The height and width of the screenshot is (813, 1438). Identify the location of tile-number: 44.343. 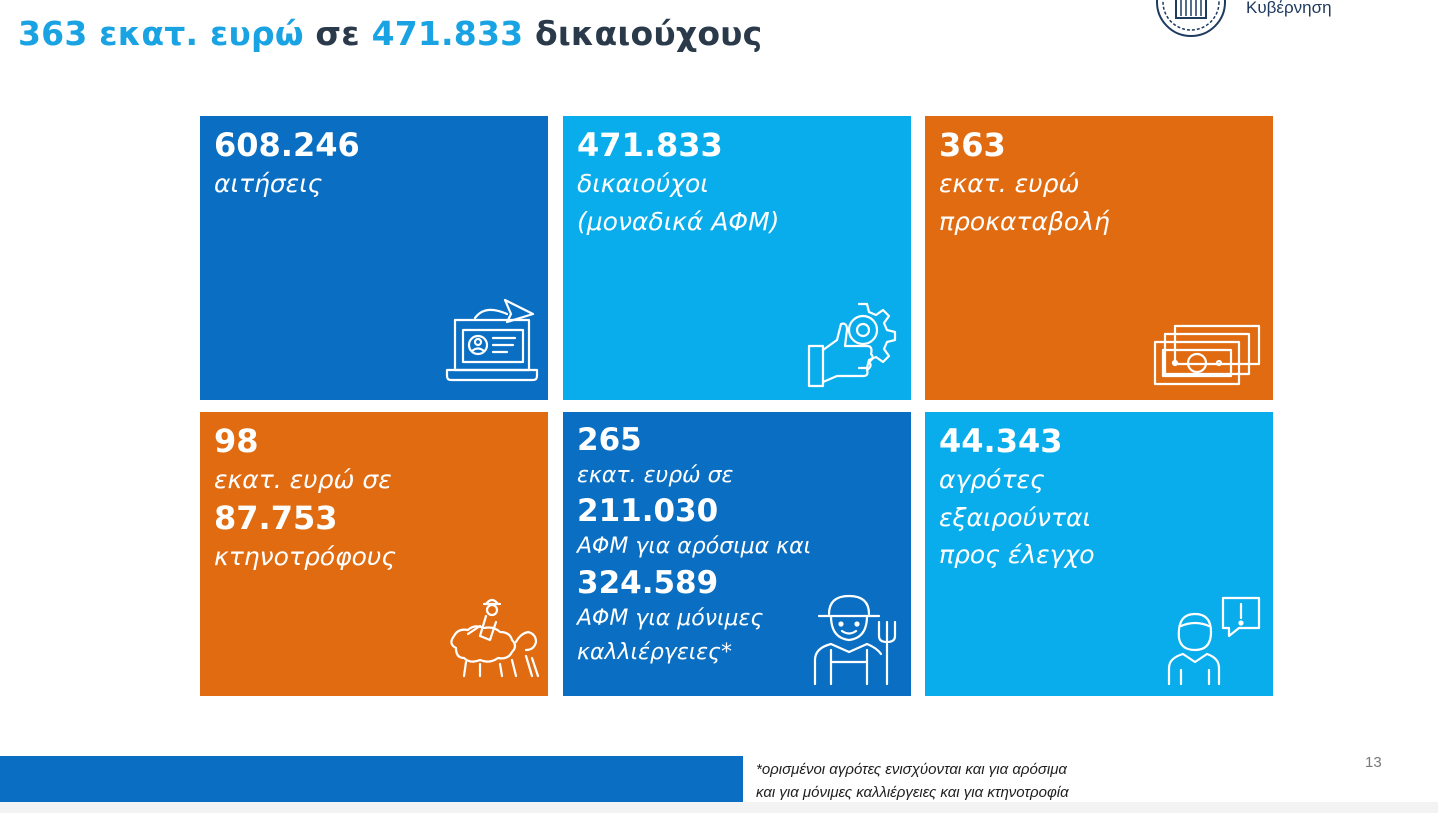
(1001, 441).